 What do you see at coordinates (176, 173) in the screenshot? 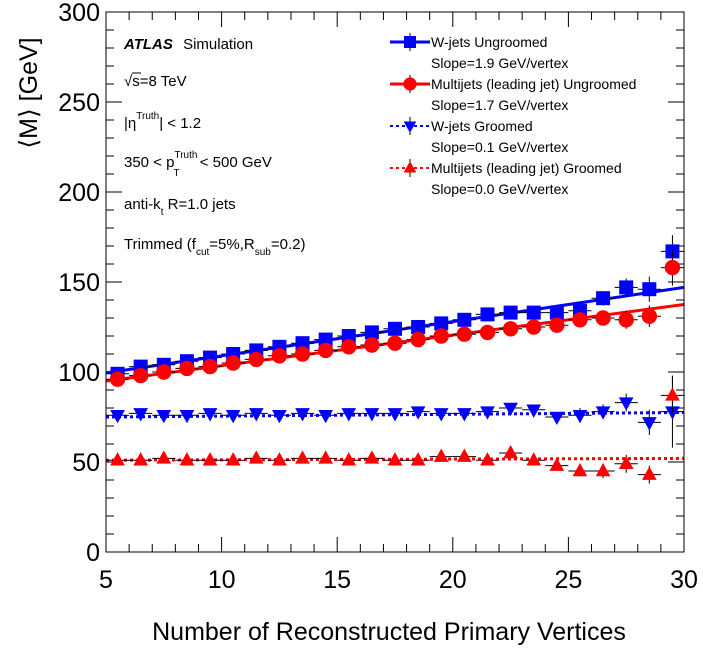
I see `pt-sub: T` at bounding box center [176, 173].